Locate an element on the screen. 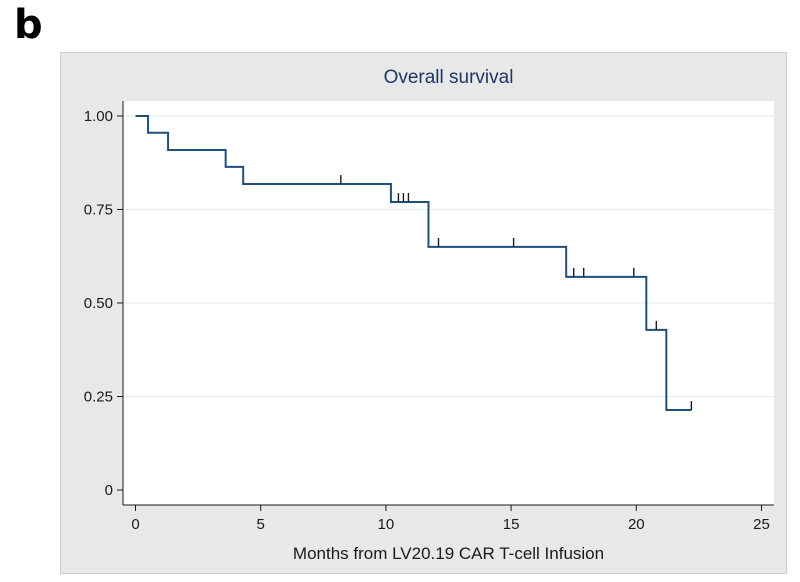  x-tick-label: 15 is located at coordinates (511, 524).